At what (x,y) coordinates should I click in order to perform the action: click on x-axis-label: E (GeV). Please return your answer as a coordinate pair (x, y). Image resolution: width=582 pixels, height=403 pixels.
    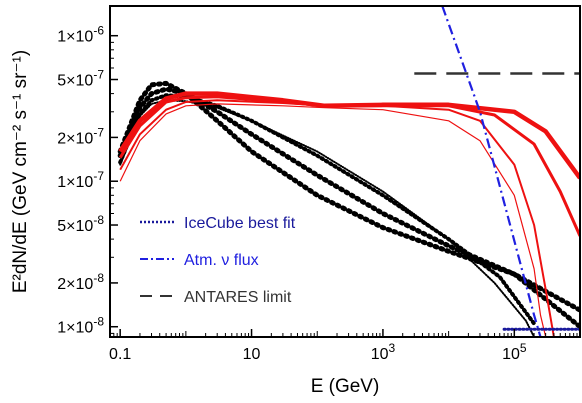
    Looking at the image, I should click on (345, 386).